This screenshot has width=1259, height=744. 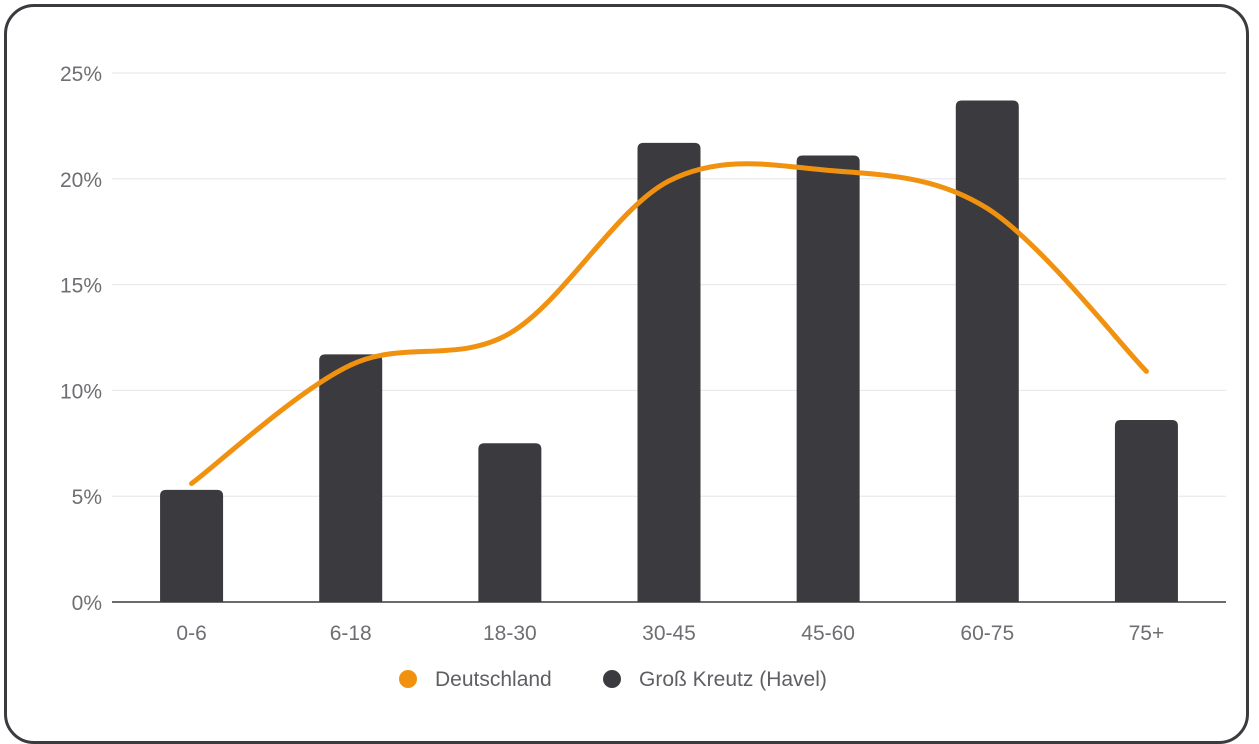 What do you see at coordinates (81, 180) in the screenshot?
I see `y-tick-label: 20%` at bounding box center [81, 180].